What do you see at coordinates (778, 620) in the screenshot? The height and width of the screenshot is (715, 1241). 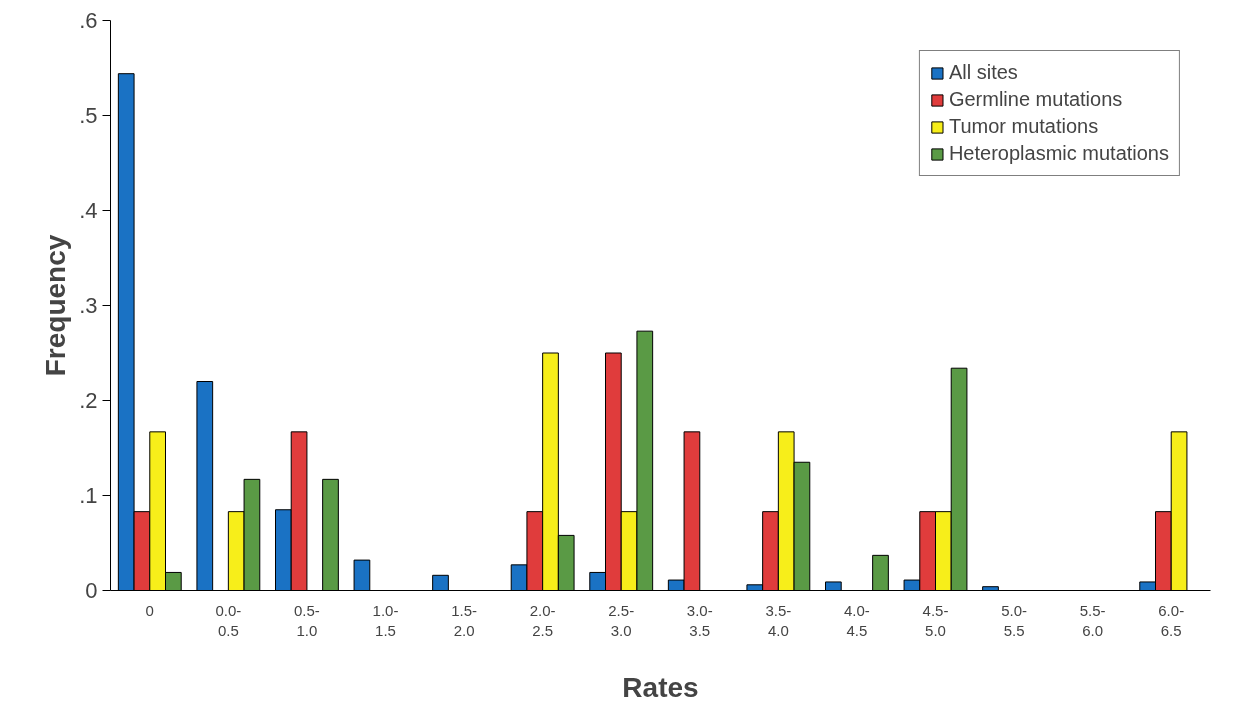 I see `x-tick-label: 3.5- 4.0` at bounding box center [778, 620].